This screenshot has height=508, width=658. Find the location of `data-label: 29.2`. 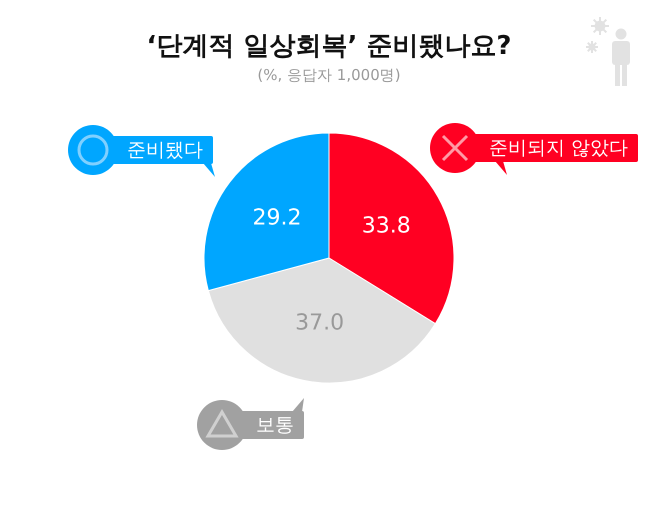

data-label: 29.2 is located at coordinates (277, 218).